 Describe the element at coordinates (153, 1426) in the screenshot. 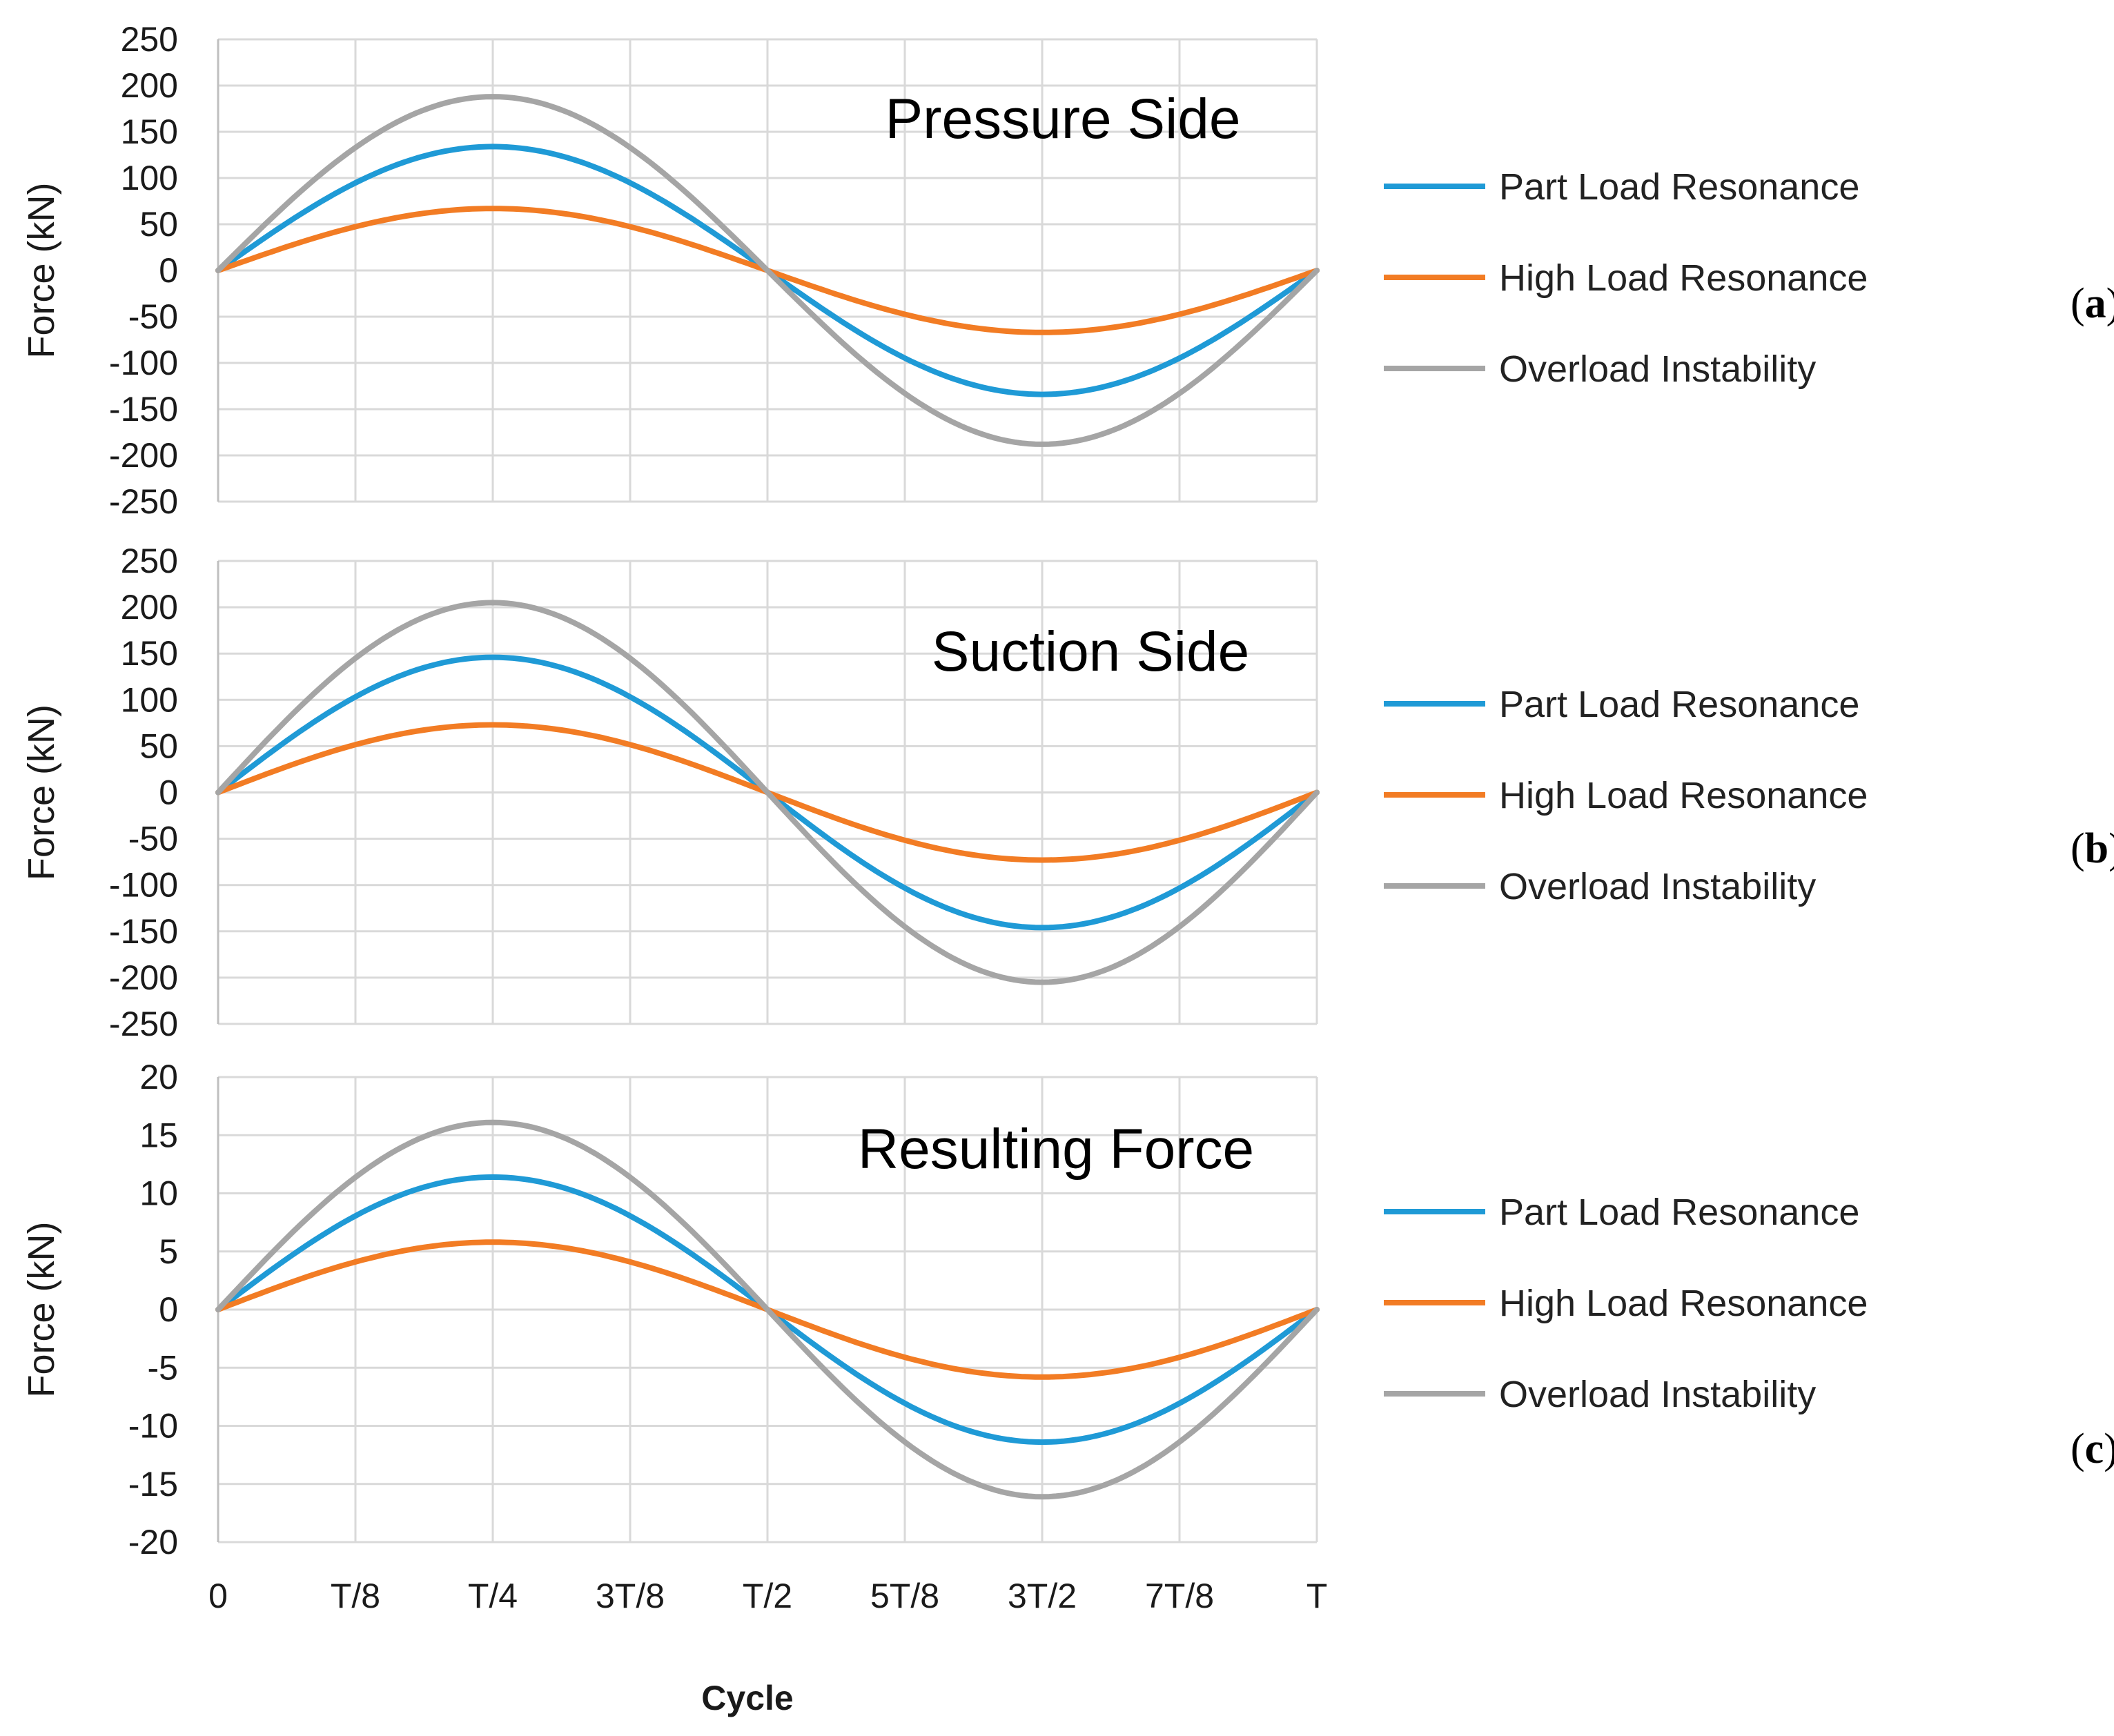

I see `y-tick-label: -10` at that location.